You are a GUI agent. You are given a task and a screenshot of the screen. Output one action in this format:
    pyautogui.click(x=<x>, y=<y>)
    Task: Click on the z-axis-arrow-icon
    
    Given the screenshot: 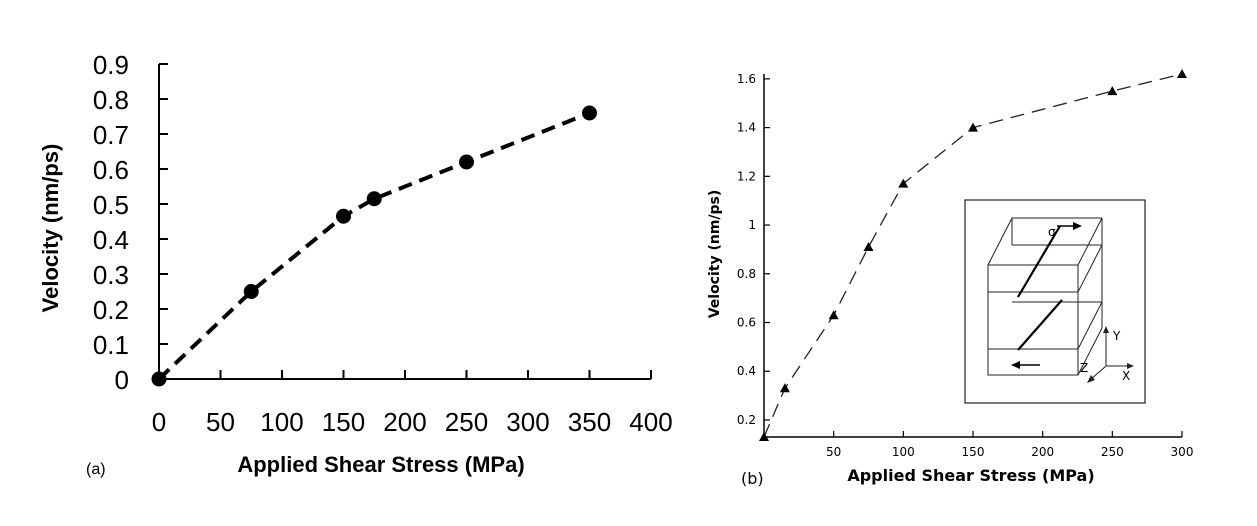 What is the action you would take?
    pyautogui.click(x=1091, y=379)
    